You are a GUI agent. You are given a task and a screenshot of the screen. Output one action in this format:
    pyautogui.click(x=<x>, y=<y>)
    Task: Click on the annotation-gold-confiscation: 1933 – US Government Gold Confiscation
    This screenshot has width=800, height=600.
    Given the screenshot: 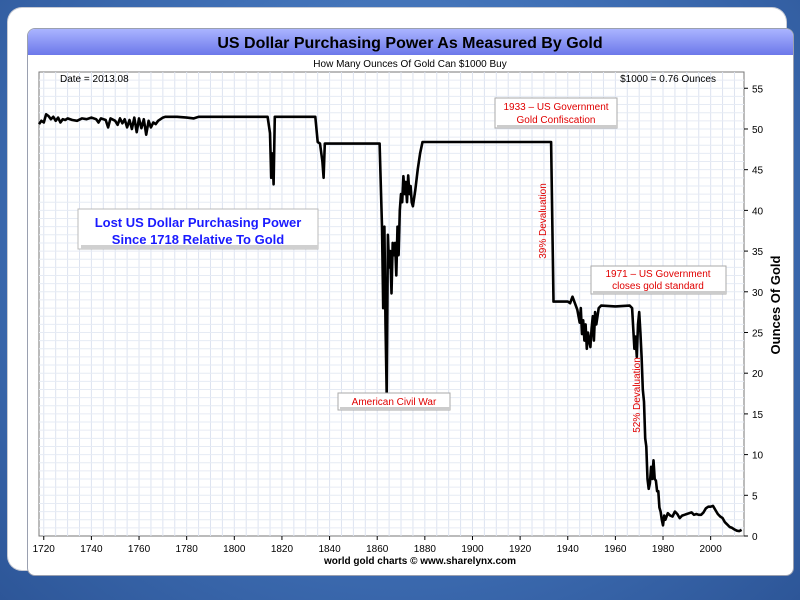 What is the action you would take?
    pyautogui.click(x=556, y=113)
    